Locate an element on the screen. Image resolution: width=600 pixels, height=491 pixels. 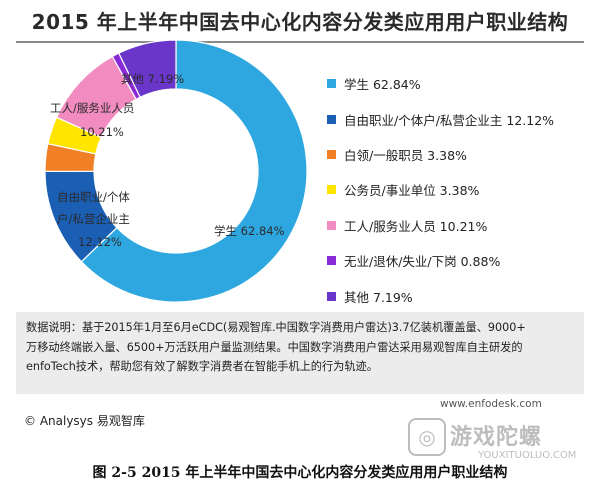
slice-label-freelance-line2: 户/私营企业主 is located at coordinates (93, 219).